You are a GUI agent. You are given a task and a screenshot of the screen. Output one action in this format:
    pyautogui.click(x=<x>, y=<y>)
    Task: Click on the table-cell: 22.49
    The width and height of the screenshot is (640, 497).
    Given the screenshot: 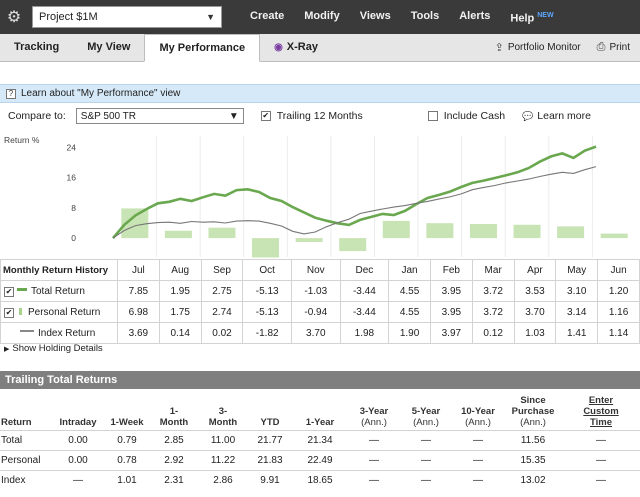 What is the action you would take?
    pyautogui.click(x=320, y=459)
    